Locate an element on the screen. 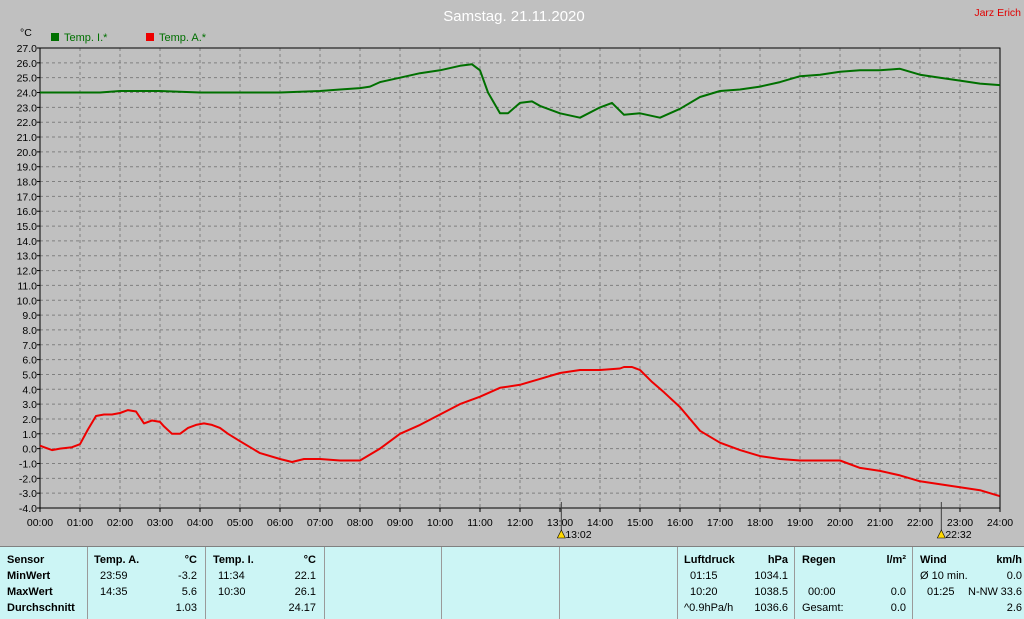 The width and height of the screenshot is (1024, 619). y-tick-label: 19.0 is located at coordinates (27, 168).